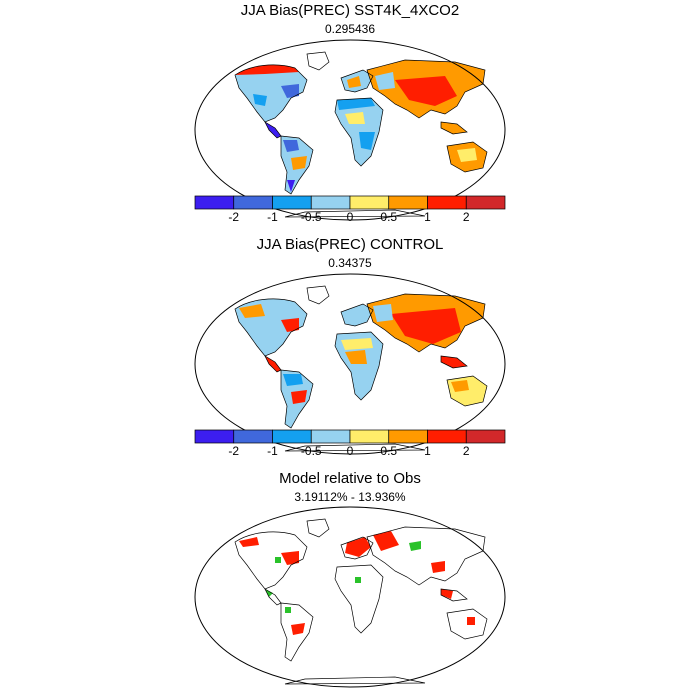 Image resolution: width=700 pixels, height=700 pixels. What do you see at coordinates (350, 263) in the screenshot?
I see `panel2-subtitle: 0.34375` at bounding box center [350, 263].